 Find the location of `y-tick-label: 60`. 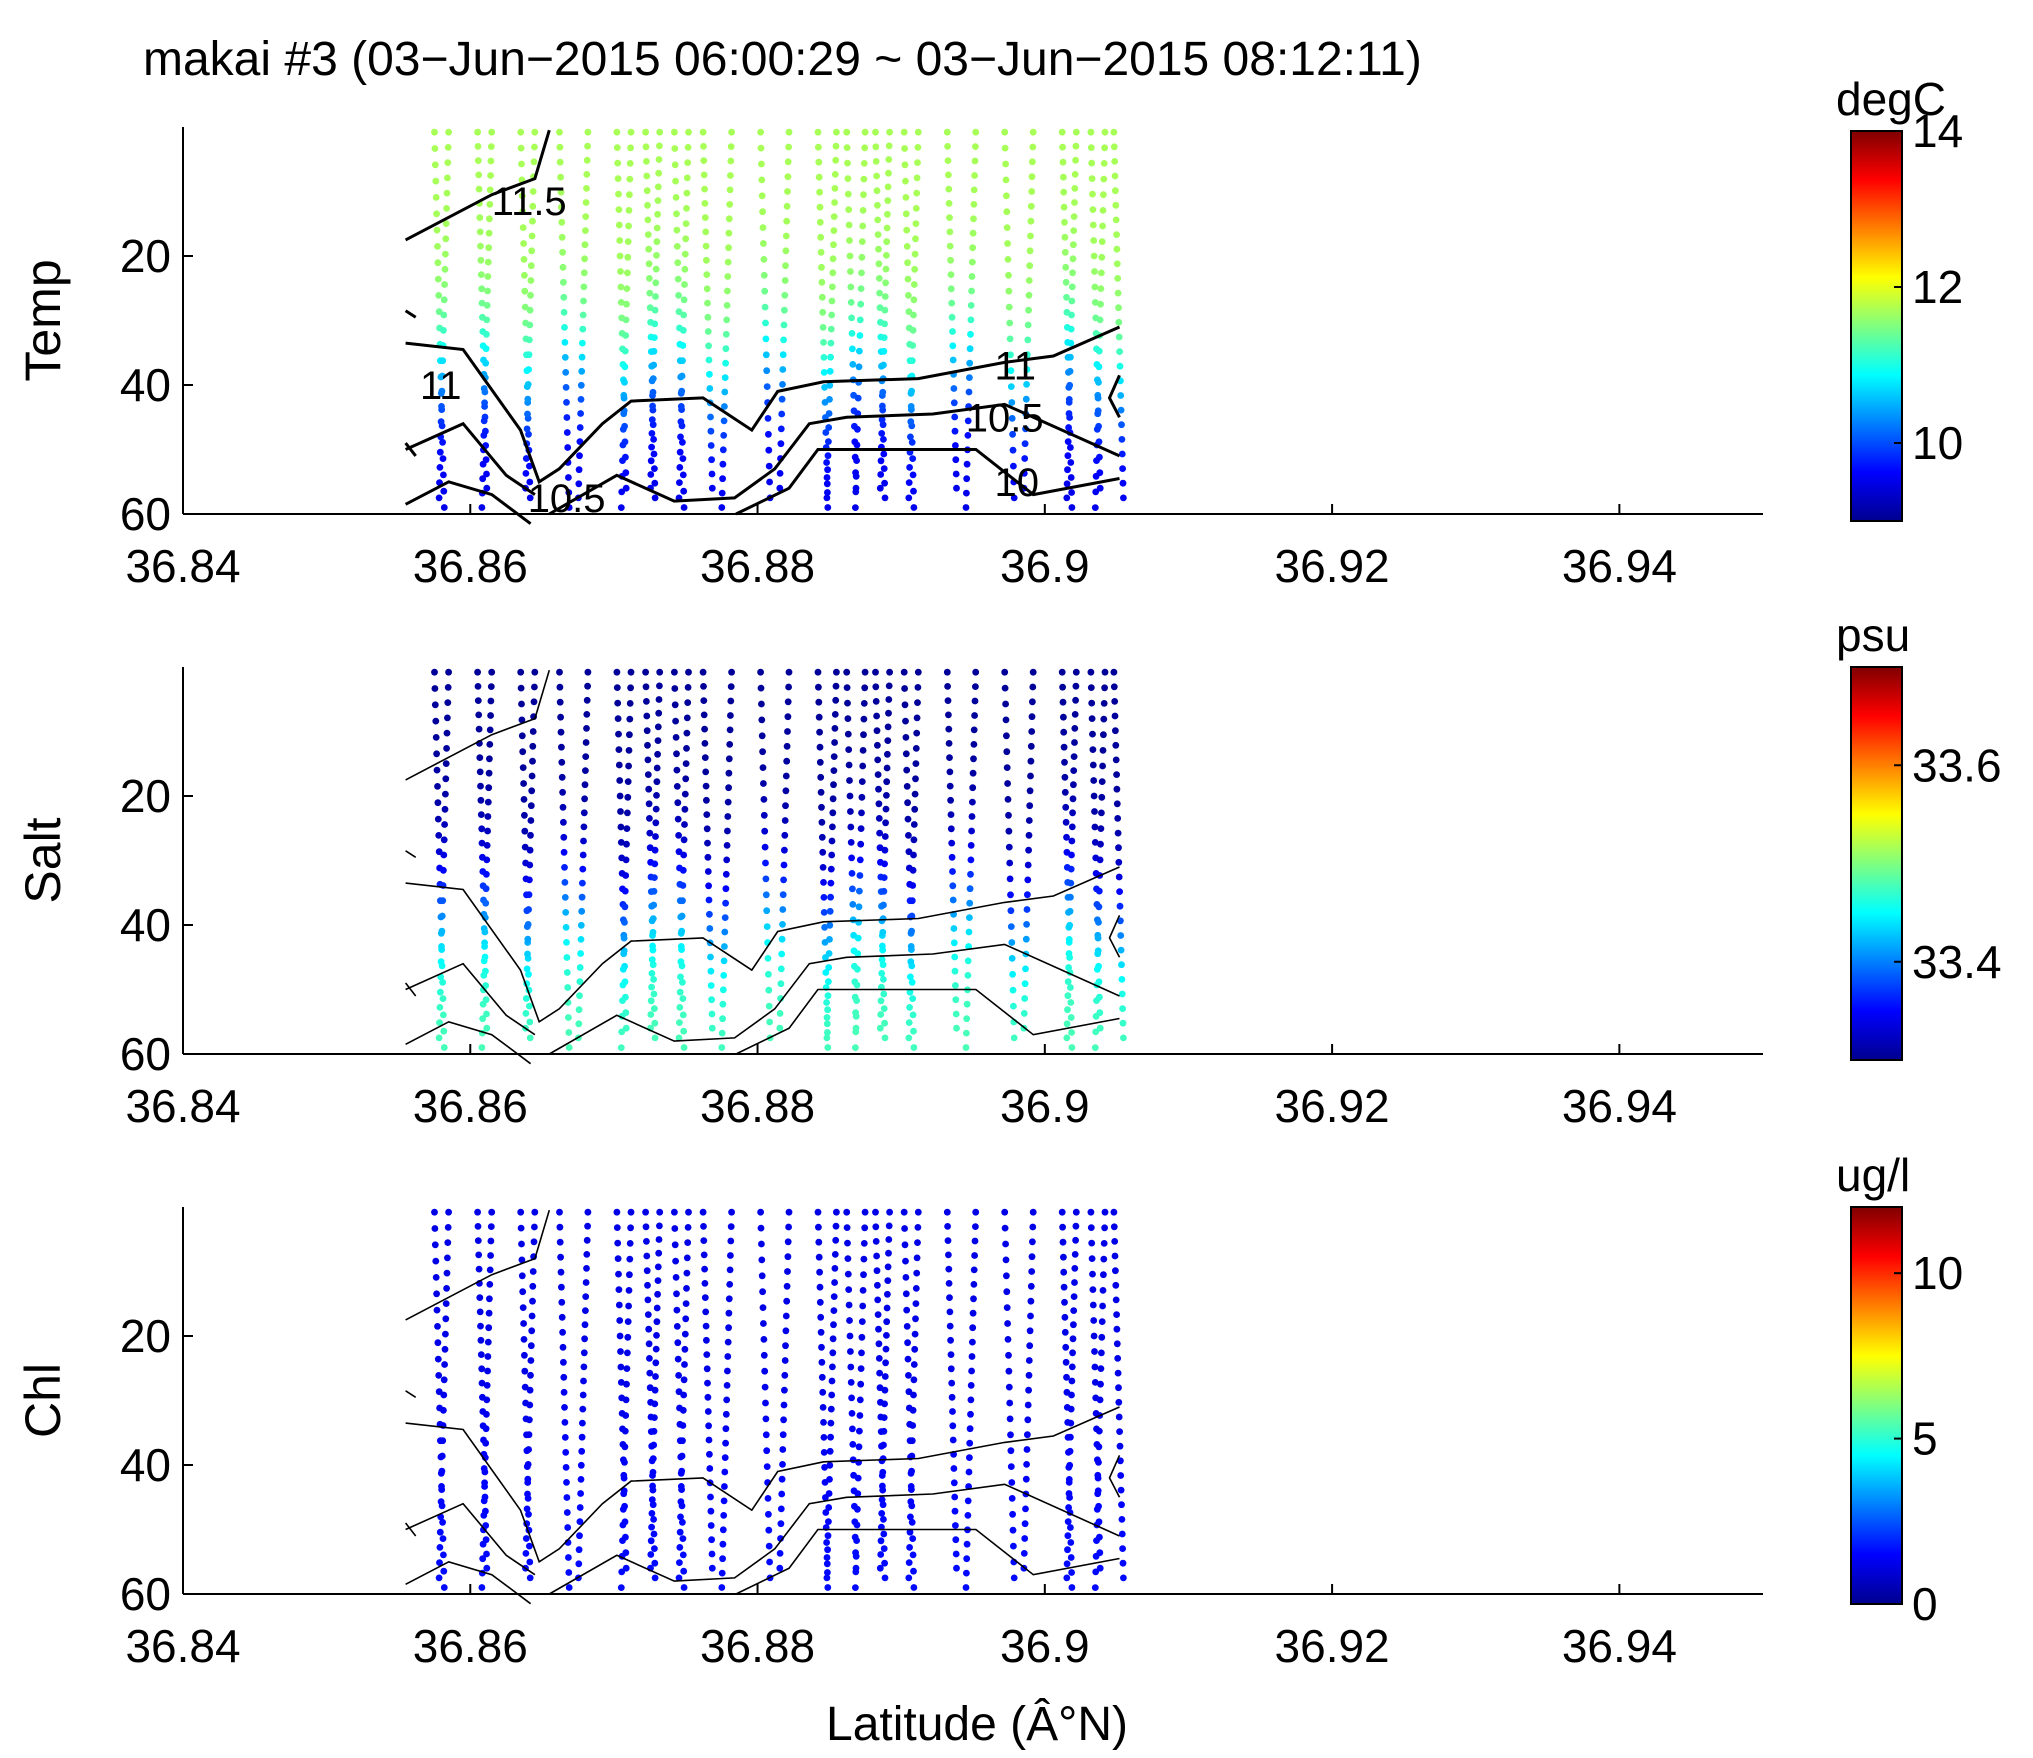

y-tick-label: 60 is located at coordinates (145, 1594).